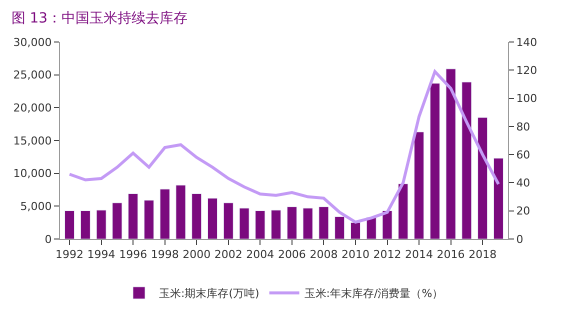 This screenshot has height=320, width=563. What do you see at coordinates (32, 108) in the screenshot?
I see `y-tick-label: 20,000` at bounding box center [32, 108].